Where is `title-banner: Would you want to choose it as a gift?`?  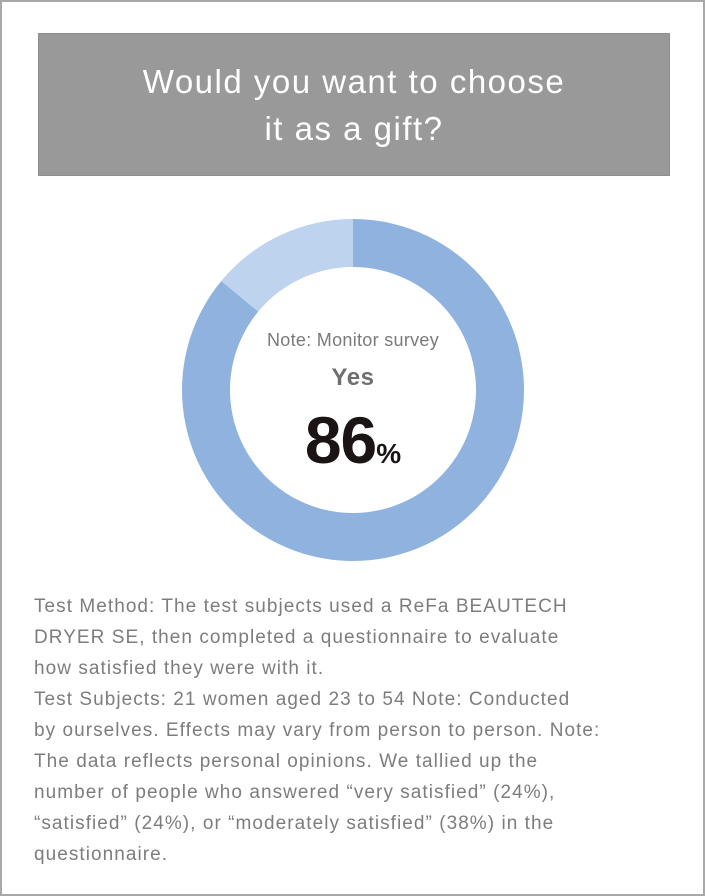 title-banner: Would you want to choose it as a gift? is located at coordinates (354, 104).